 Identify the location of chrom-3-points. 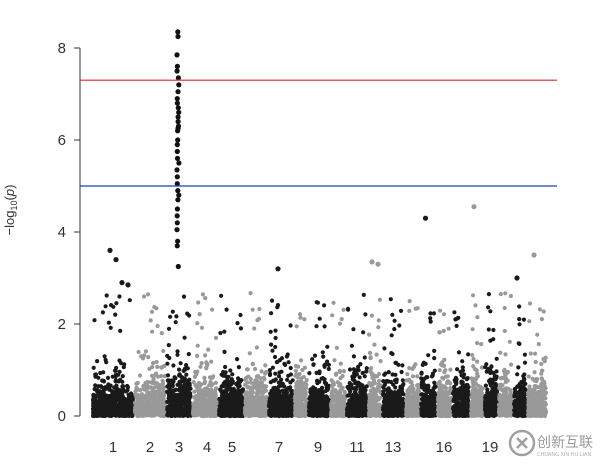
(179, 224).